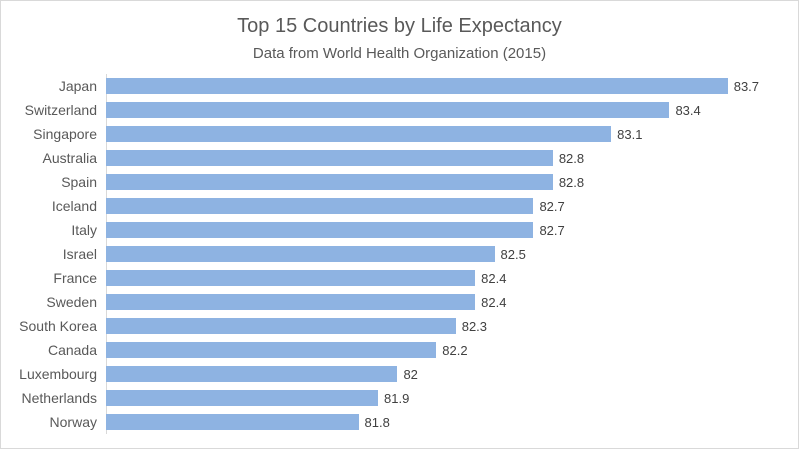 The height and width of the screenshot is (449, 799). I want to click on category-label: Australia, so click(69, 158).